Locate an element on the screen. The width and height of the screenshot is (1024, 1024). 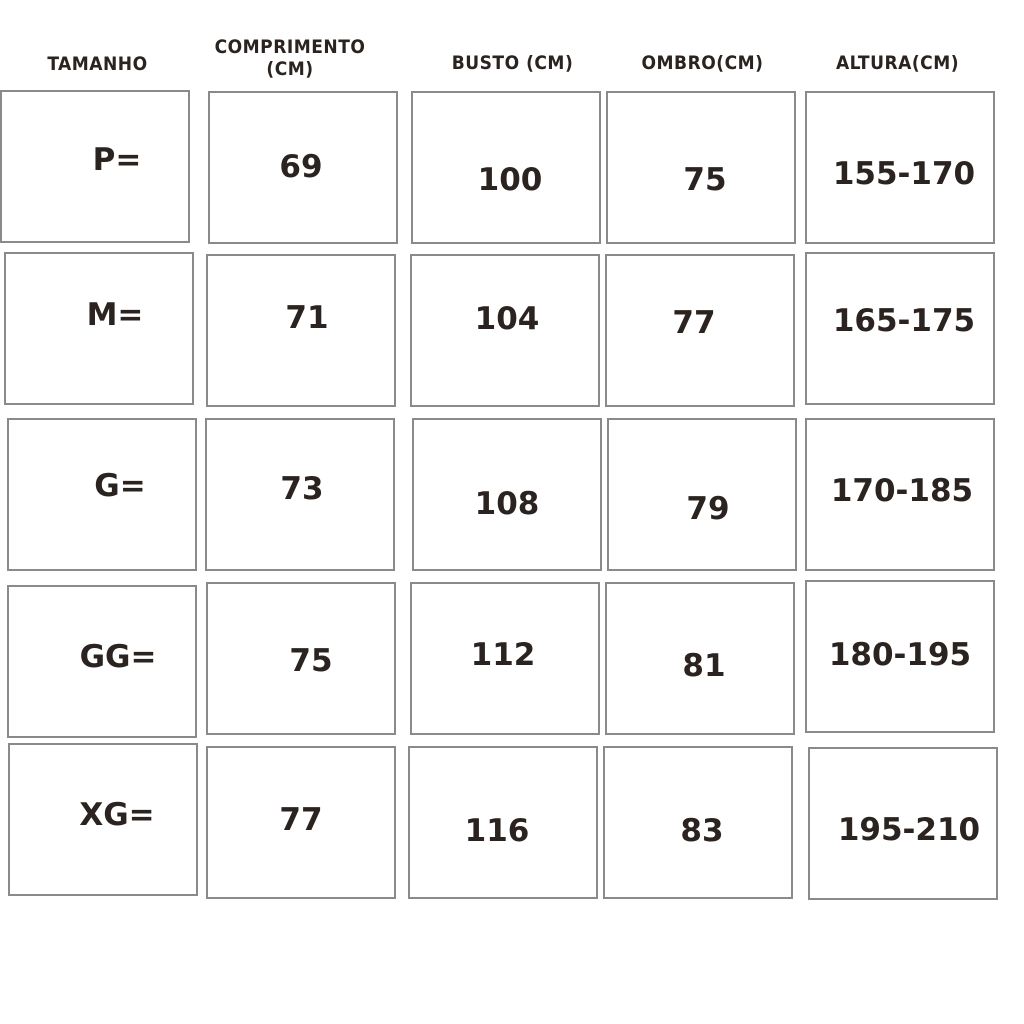
cell-value-ombro: 83 is located at coordinates (702, 830).